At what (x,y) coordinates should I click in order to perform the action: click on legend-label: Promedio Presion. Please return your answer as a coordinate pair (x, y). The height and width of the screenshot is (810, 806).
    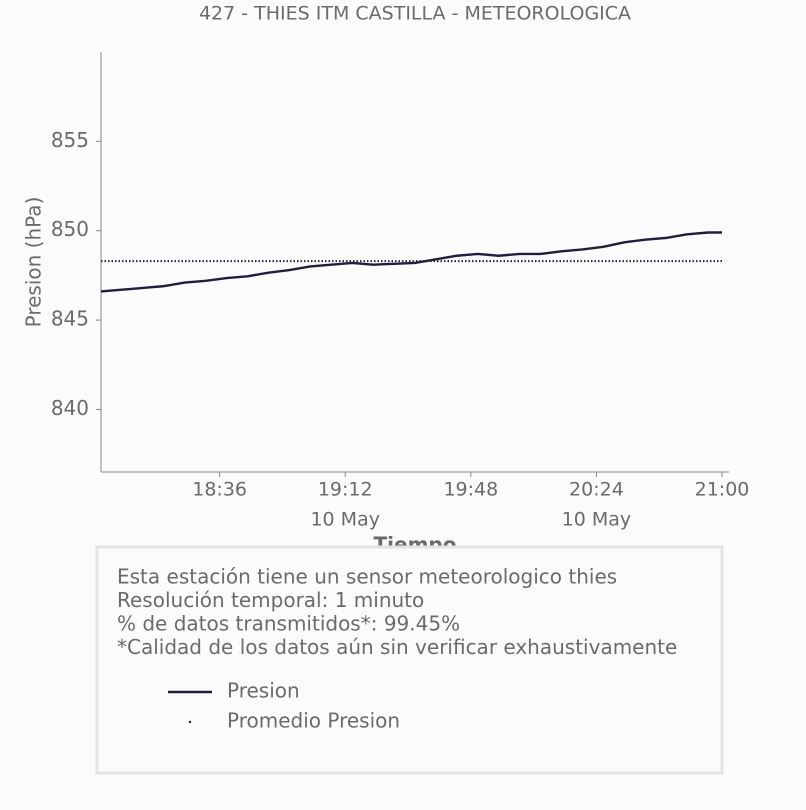
    Looking at the image, I should click on (313, 721).